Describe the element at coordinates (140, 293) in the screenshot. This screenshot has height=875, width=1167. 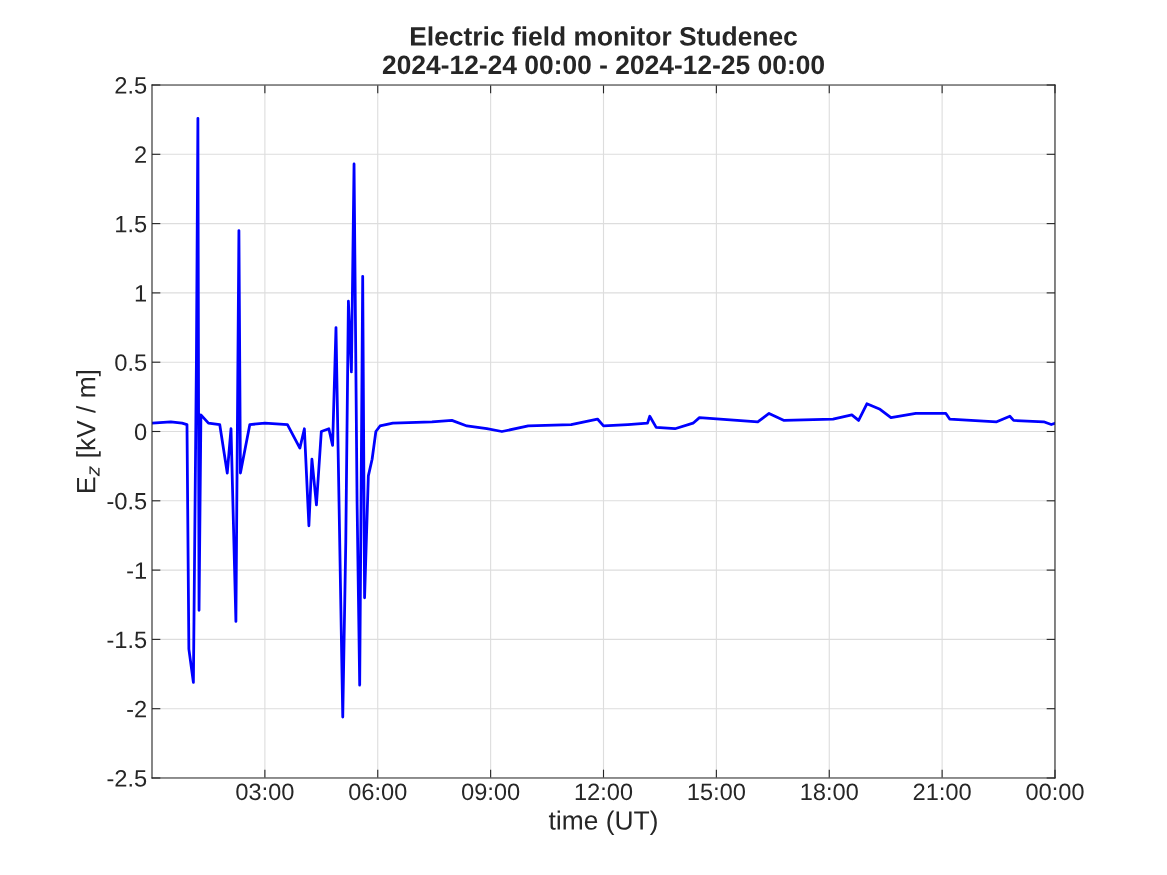
I see `y-tick-label: 1` at that location.